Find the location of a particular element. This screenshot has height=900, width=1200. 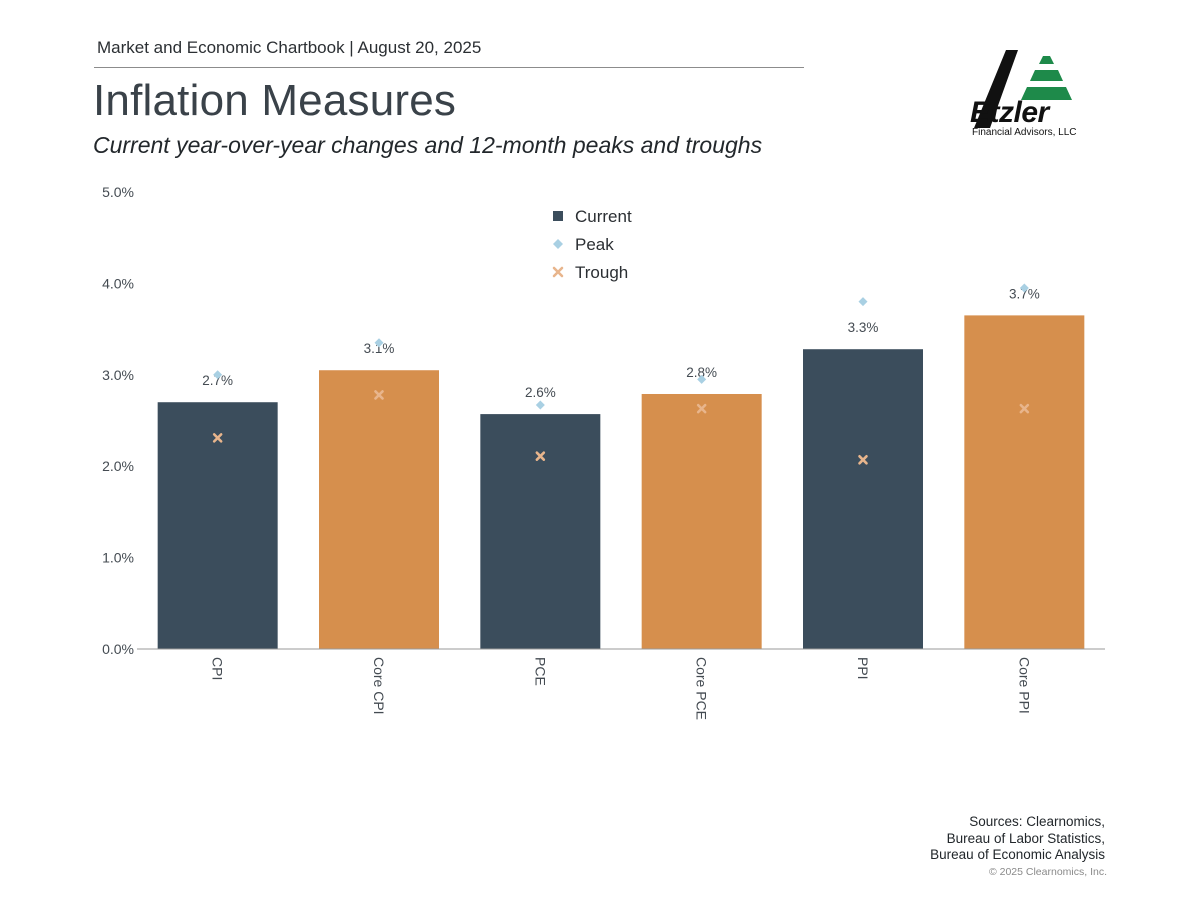

y-tick-label: 5.0% is located at coordinates (118, 192).